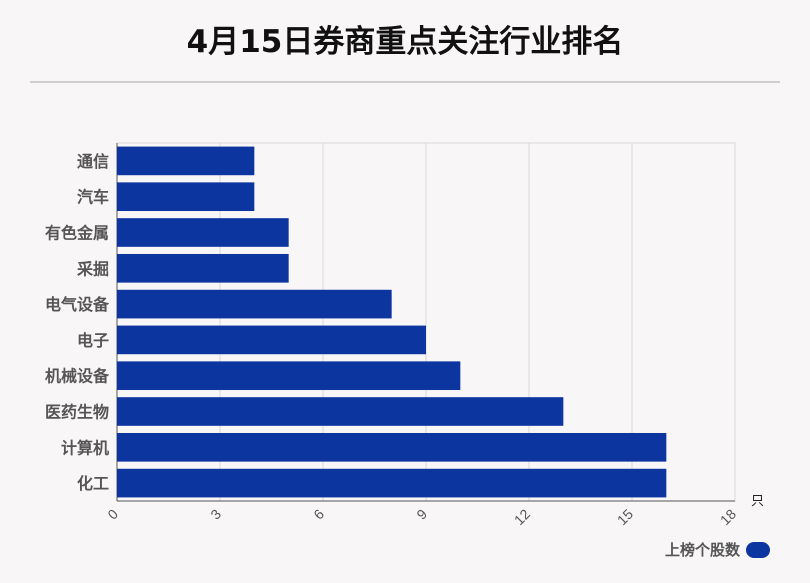  Describe the element at coordinates (77, 304) in the screenshot. I see `category-label: 电气设备` at that location.